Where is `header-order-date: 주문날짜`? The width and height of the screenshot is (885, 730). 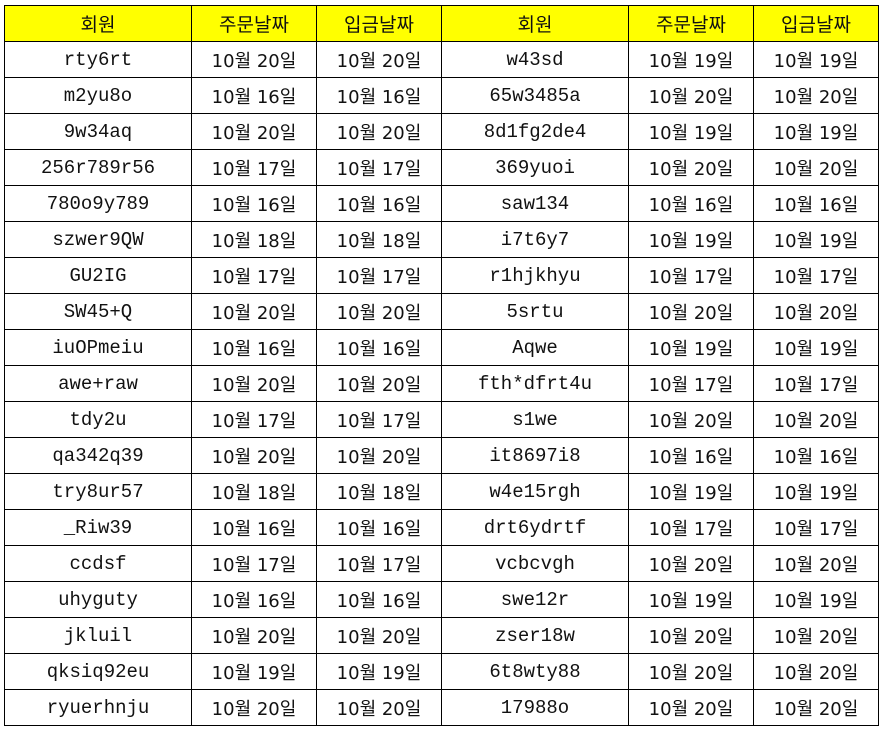 header-order-date: 주문날짜 is located at coordinates (254, 23).